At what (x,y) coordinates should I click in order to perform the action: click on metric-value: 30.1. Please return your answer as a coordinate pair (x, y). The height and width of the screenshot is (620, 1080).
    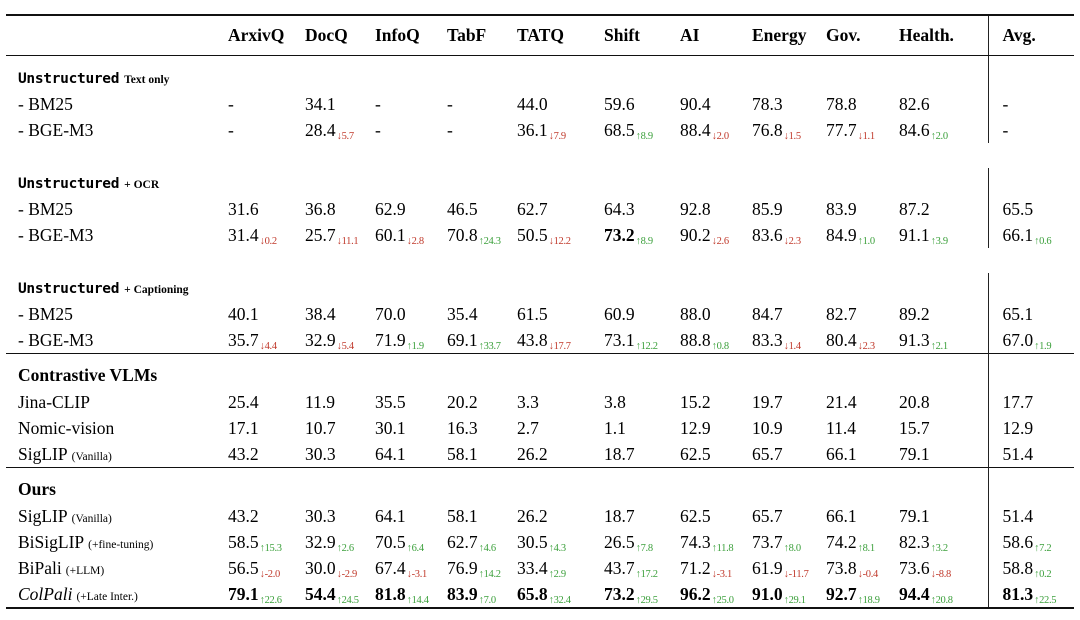
    Looking at the image, I should click on (390, 427).